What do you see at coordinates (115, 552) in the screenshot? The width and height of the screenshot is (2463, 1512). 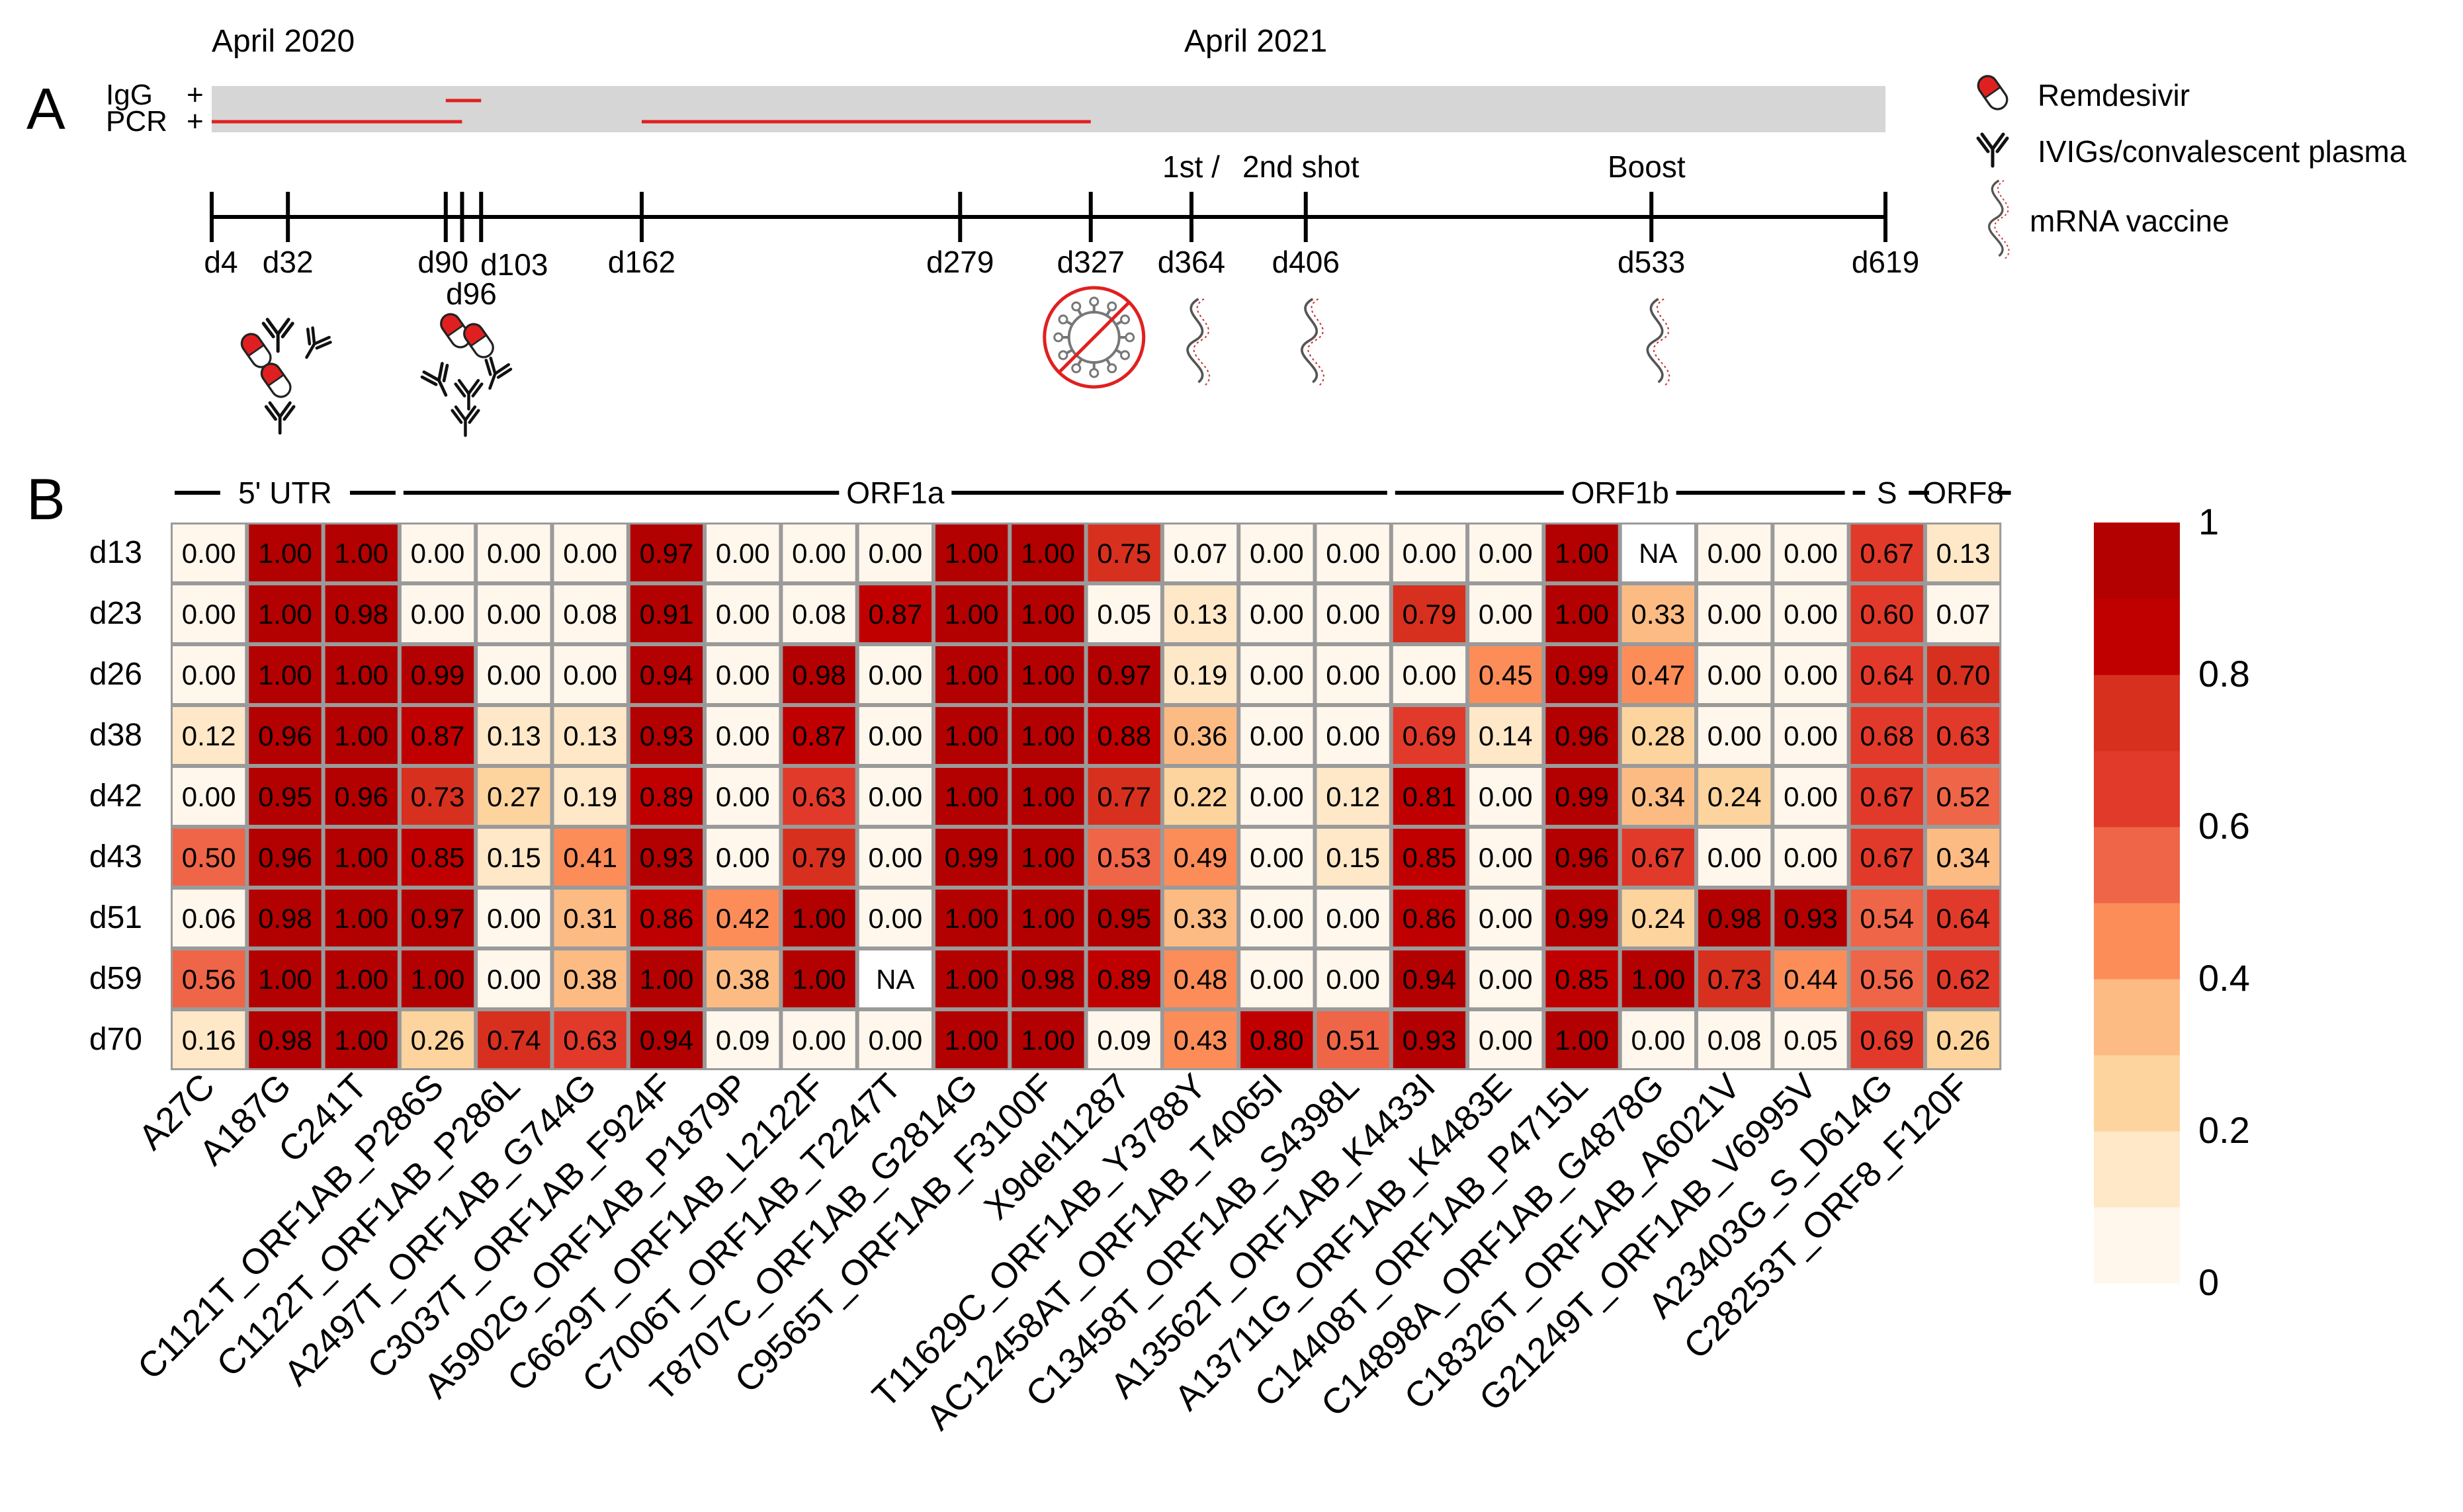 I see `row-label-d13: d13` at bounding box center [115, 552].